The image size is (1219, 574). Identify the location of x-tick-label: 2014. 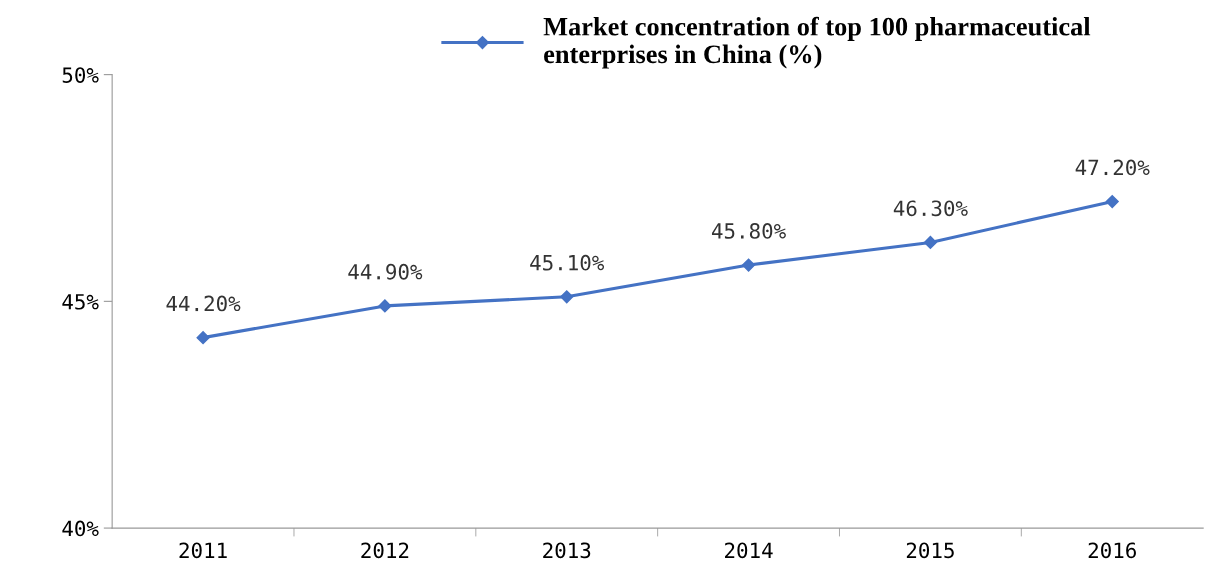
(749, 550).